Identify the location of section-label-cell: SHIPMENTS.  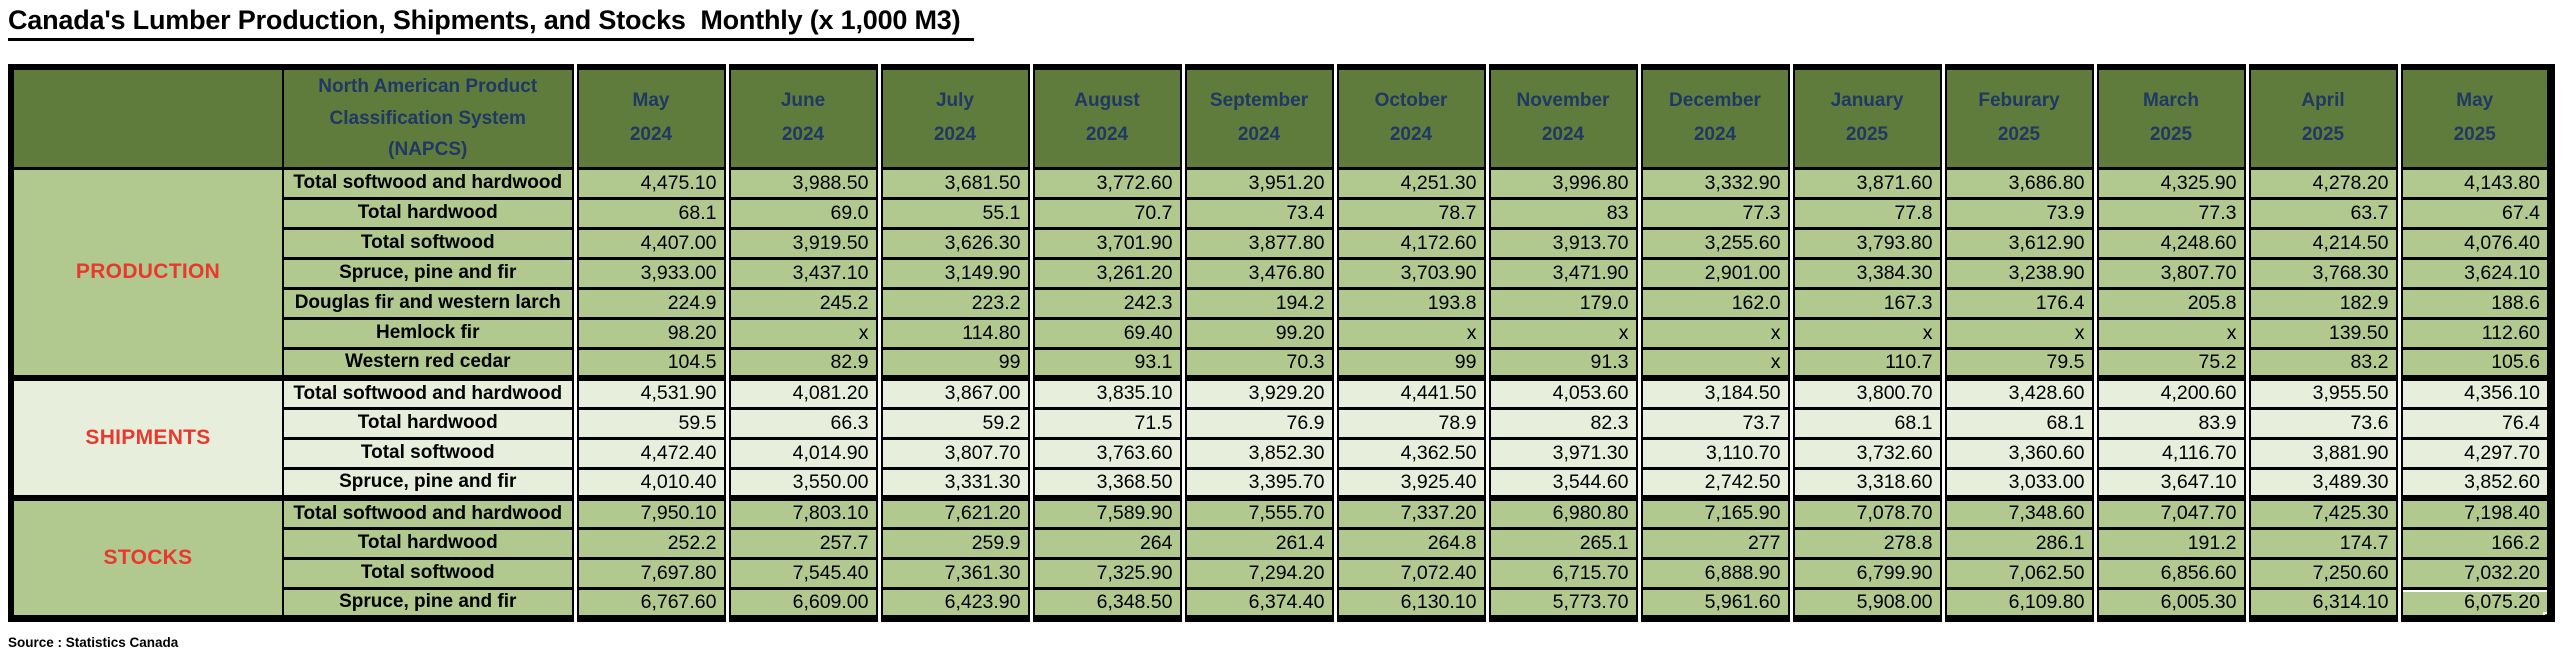
(147, 437).